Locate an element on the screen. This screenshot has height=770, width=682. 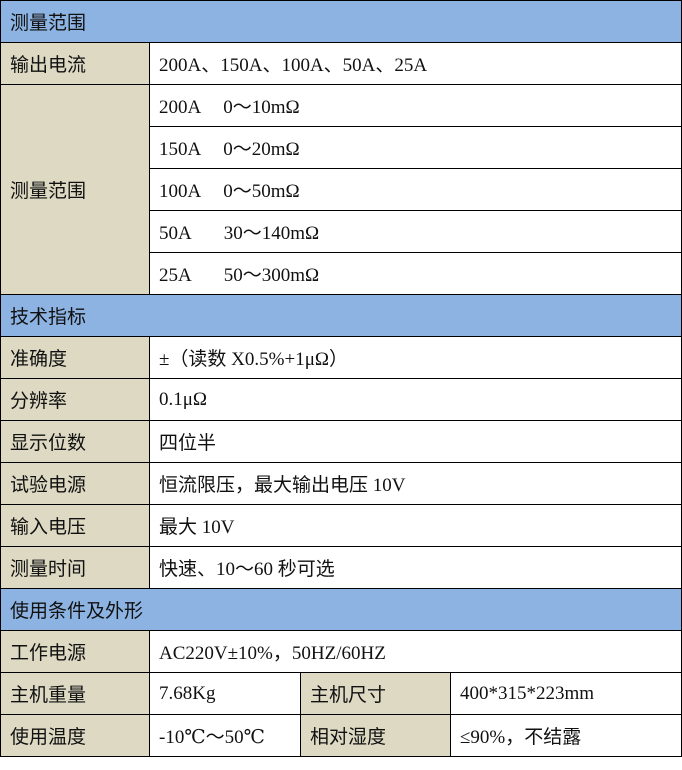
label-measure-time: 测量时间 is located at coordinates (75, 567).